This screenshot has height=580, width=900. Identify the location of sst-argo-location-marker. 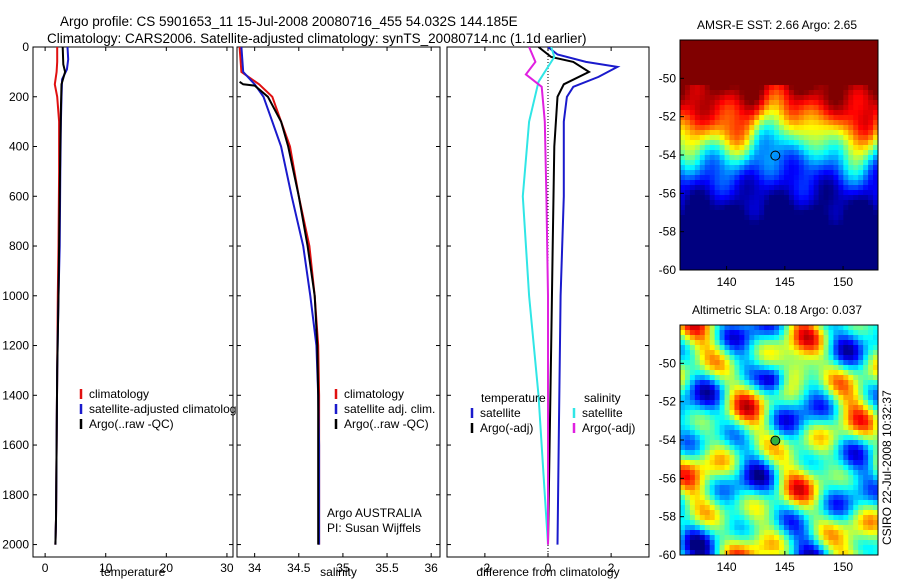
(775, 155).